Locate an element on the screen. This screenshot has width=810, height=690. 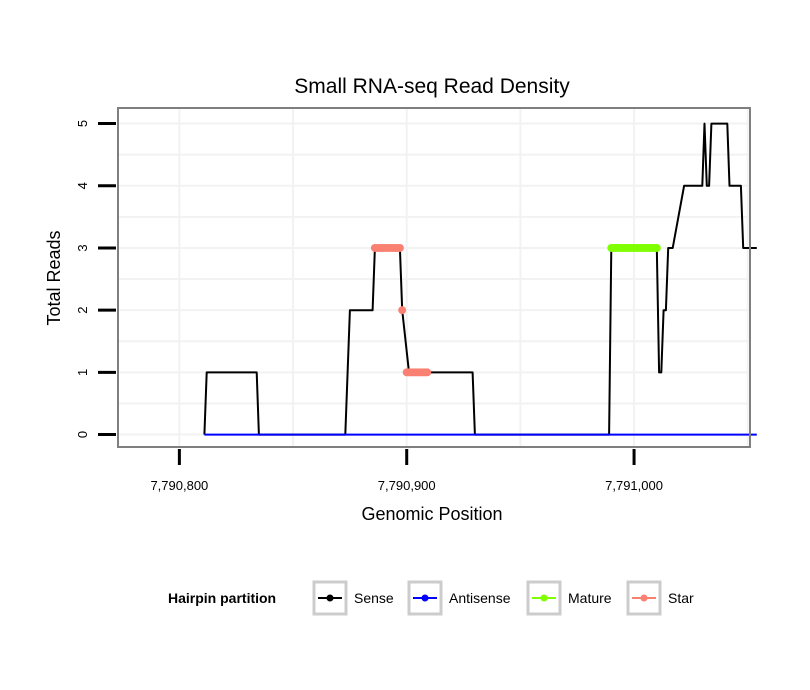
y-tick-label: 3 is located at coordinates (82, 247).